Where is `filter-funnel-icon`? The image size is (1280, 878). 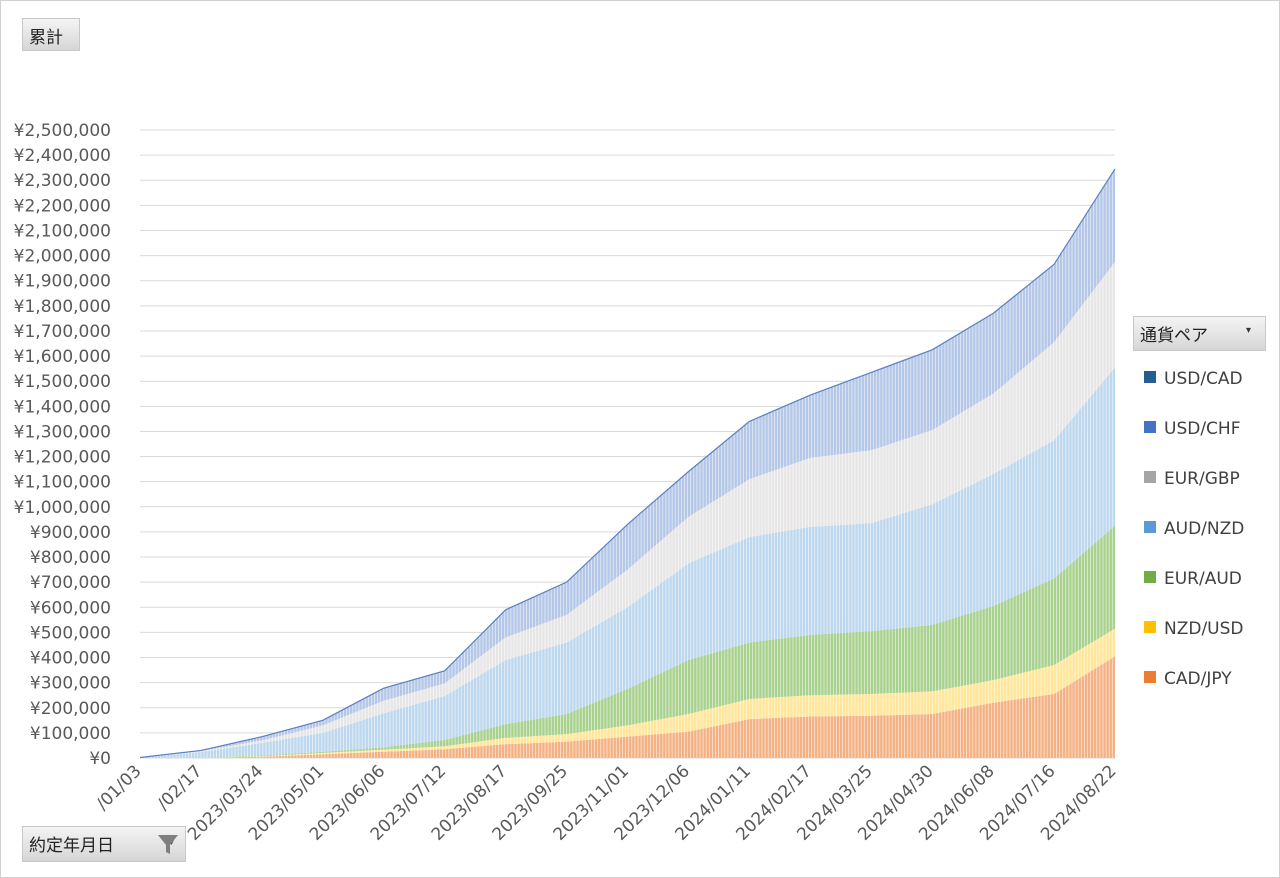
filter-funnel-icon is located at coordinates (168, 844).